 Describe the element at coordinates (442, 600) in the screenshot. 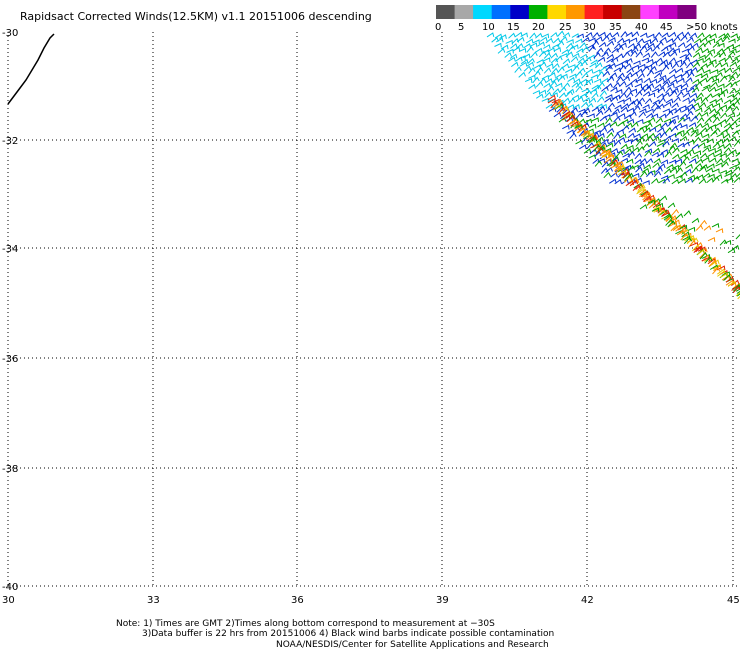

I see `x-tick-label: 39` at that location.